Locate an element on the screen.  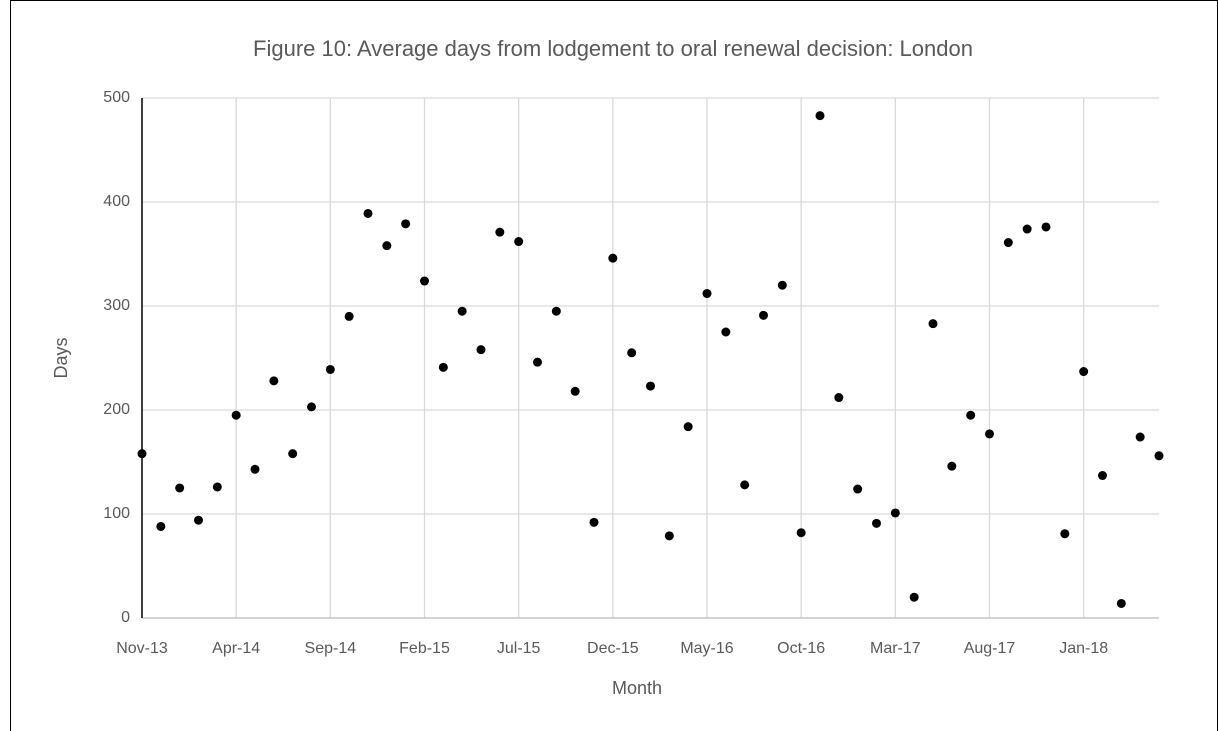
y-tick-label: 500 is located at coordinates (116, 97).